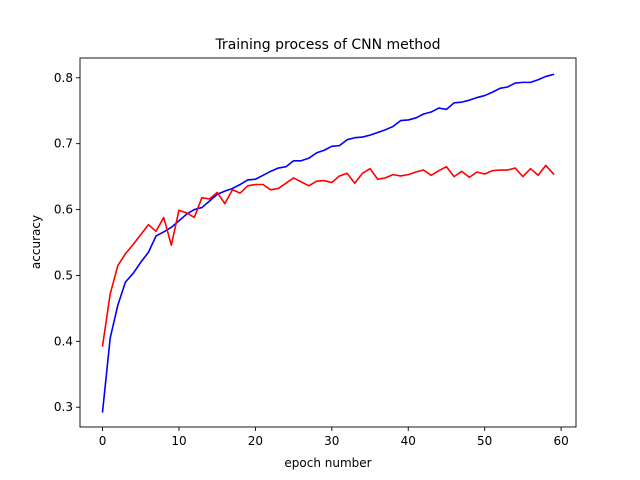  What do you see at coordinates (331, 441) in the screenshot?
I see `x-tick-label-3: 30` at bounding box center [331, 441].